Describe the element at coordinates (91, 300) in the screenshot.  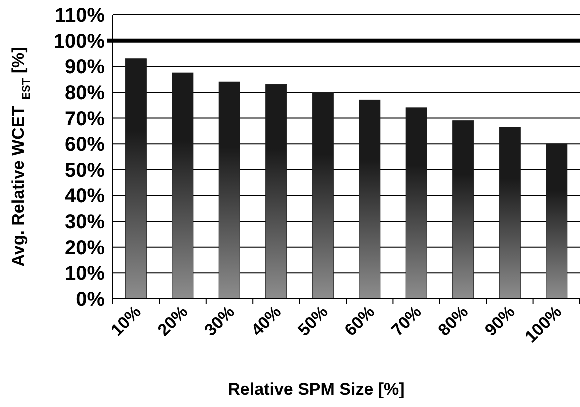
I see `y-tick-label: 0%` at that location.